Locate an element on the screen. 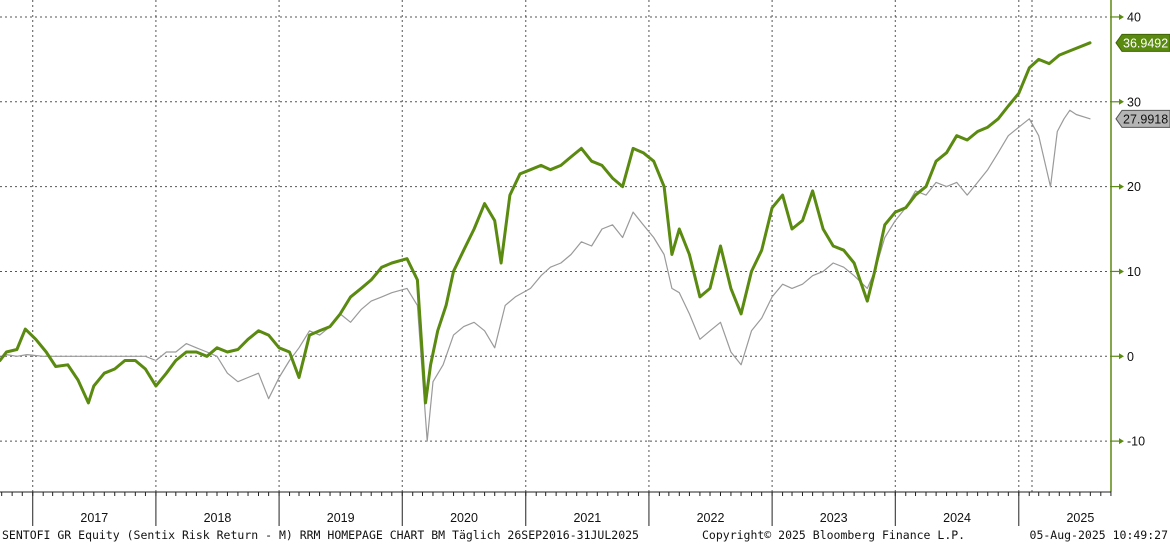  footer-copyright: Copyright© 2025 Bloomberg Finance L.P. is located at coordinates (834, 535).